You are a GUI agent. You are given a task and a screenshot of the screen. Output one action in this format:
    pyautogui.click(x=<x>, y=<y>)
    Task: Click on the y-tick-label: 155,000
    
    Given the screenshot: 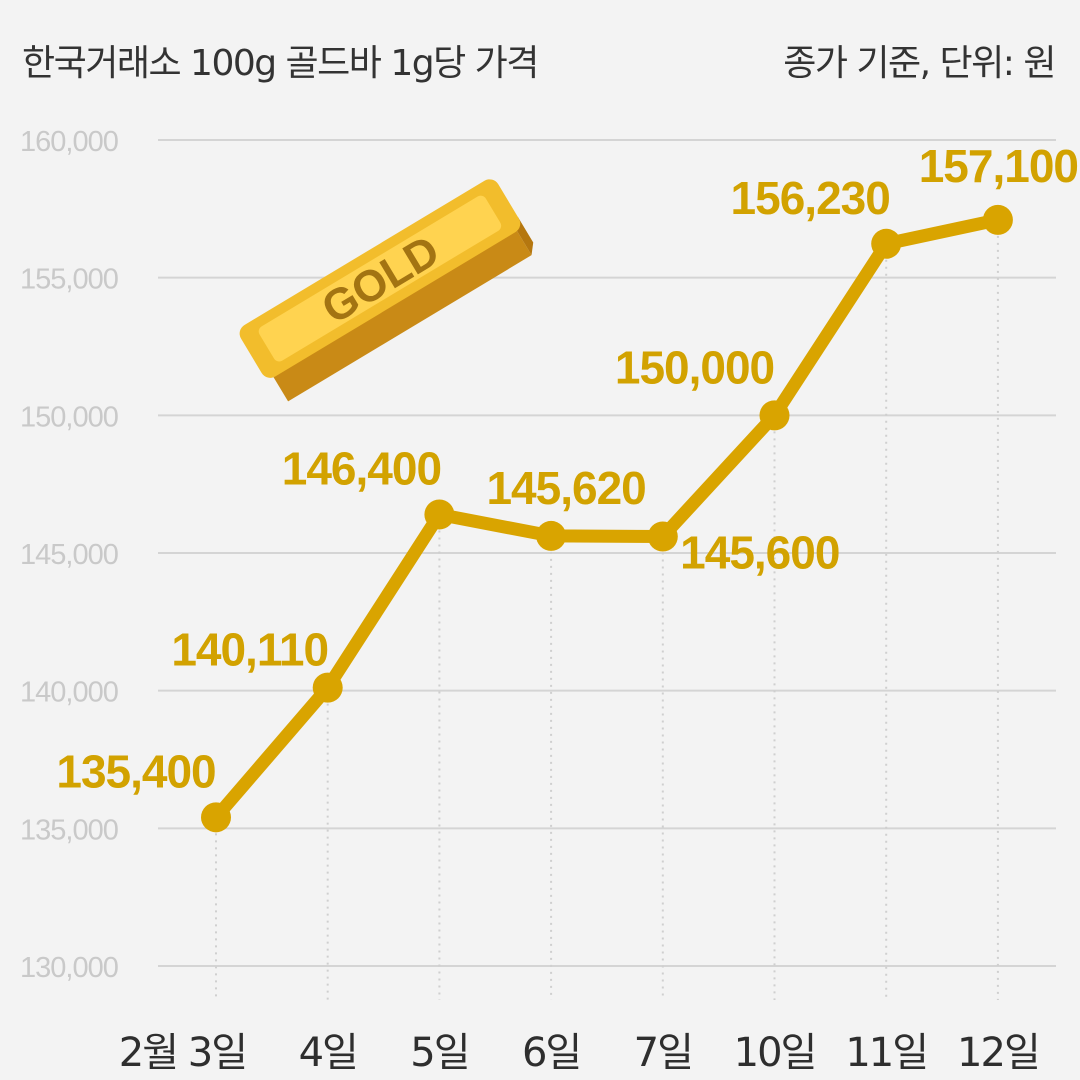 What is the action you would take?
    pyautogui.click(x=69, y=280)
    